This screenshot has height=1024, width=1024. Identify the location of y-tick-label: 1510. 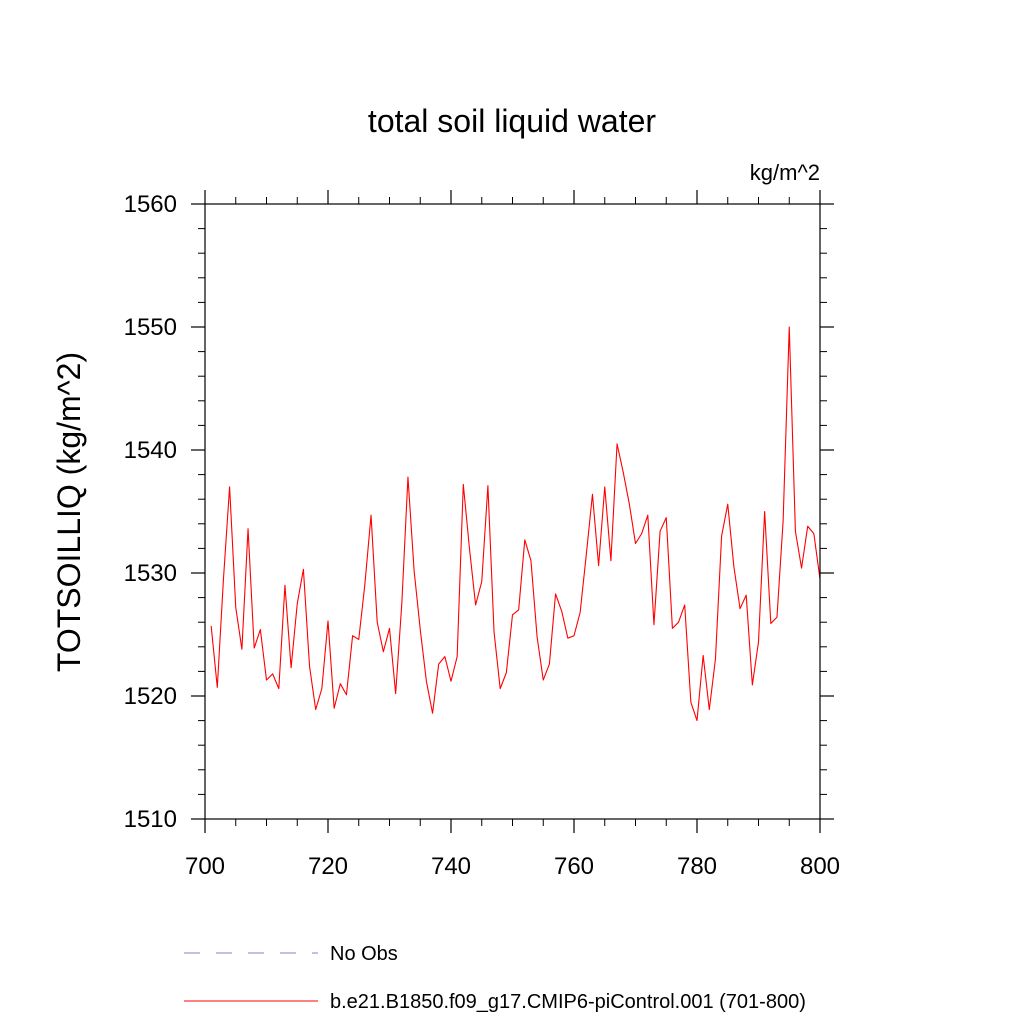
(150, 819).